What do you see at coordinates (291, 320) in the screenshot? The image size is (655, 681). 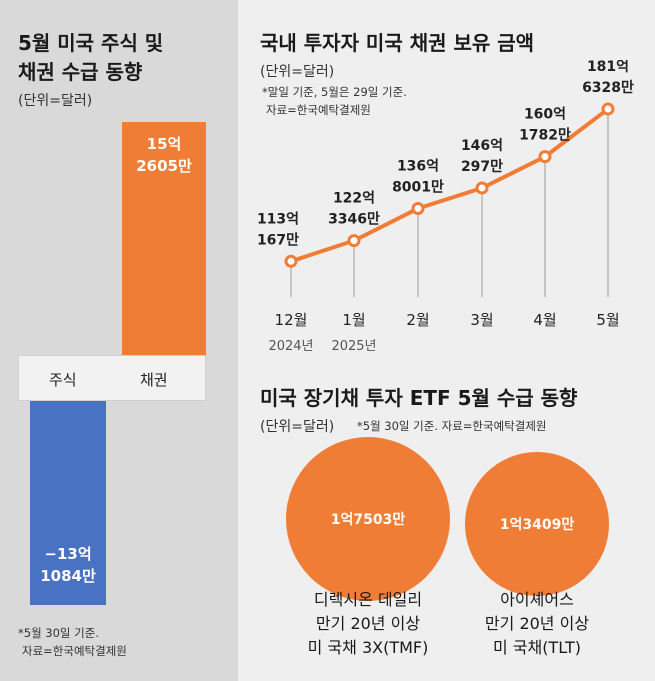 I see `x-tick-label: 12월` at bounding box center [291, 320].